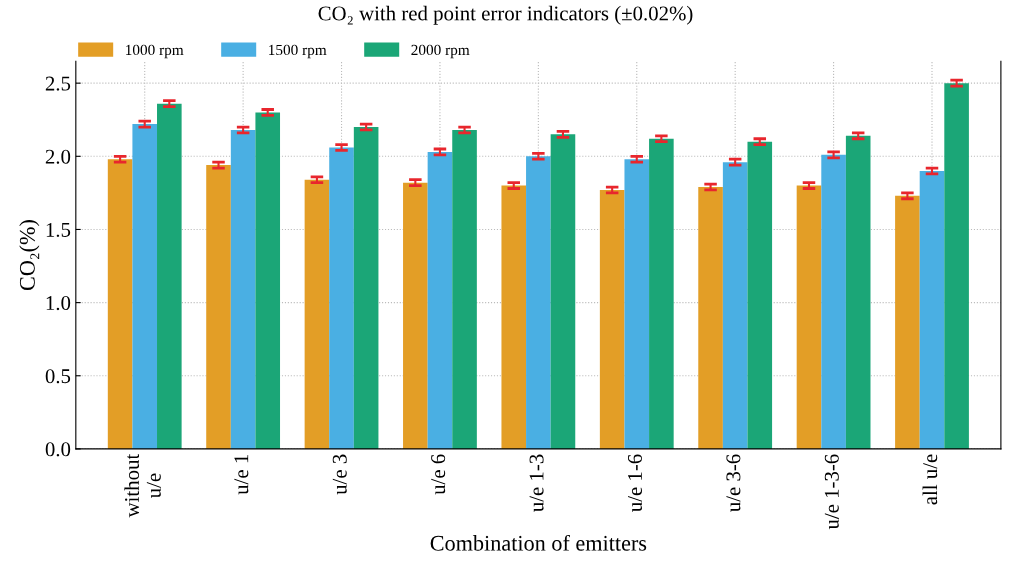  Describe the element at coordinates (733, 483) in the screenshot. I see `x-tick-label: u/e 3-6` at that location.